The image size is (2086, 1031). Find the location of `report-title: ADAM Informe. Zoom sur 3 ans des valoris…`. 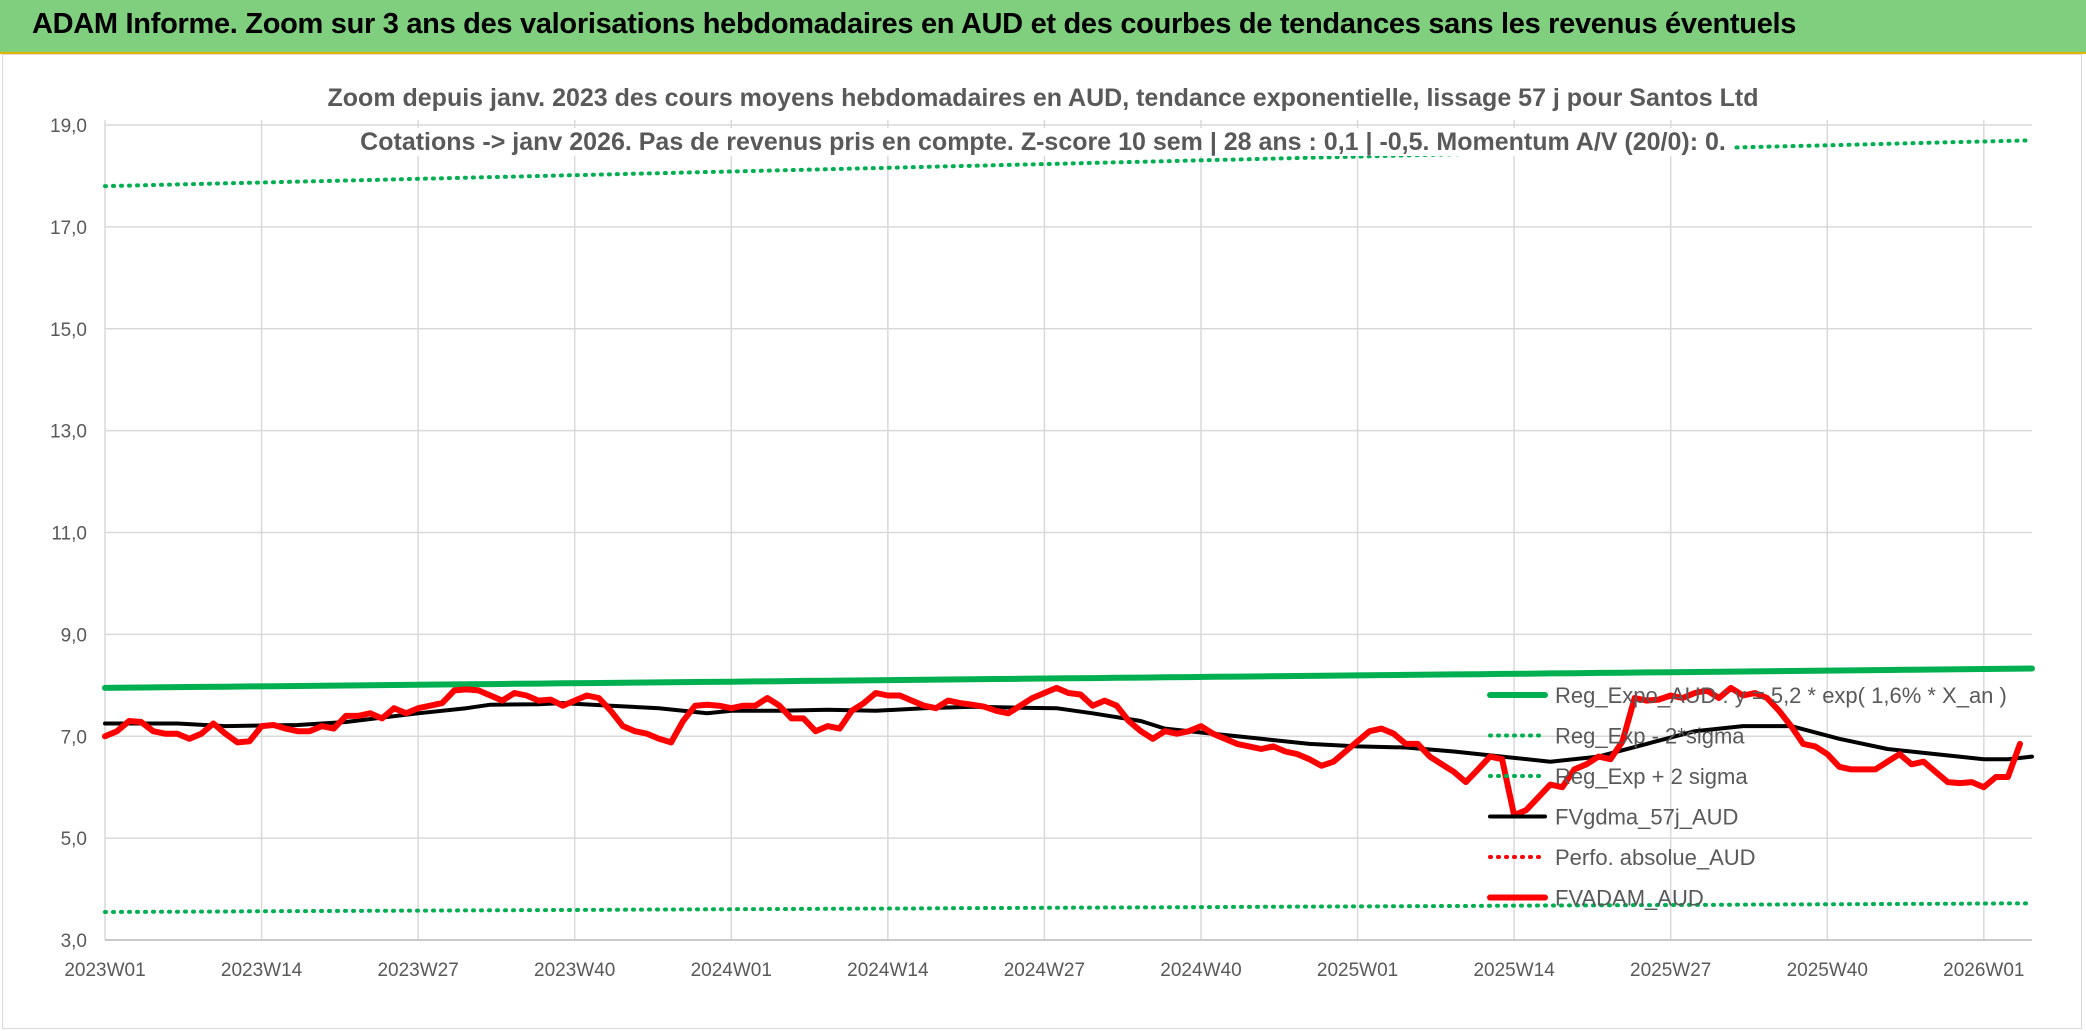

report-title: ADAM Informe. Zoom sur 3 ans des valoris… is located at coordinates (914, 24).